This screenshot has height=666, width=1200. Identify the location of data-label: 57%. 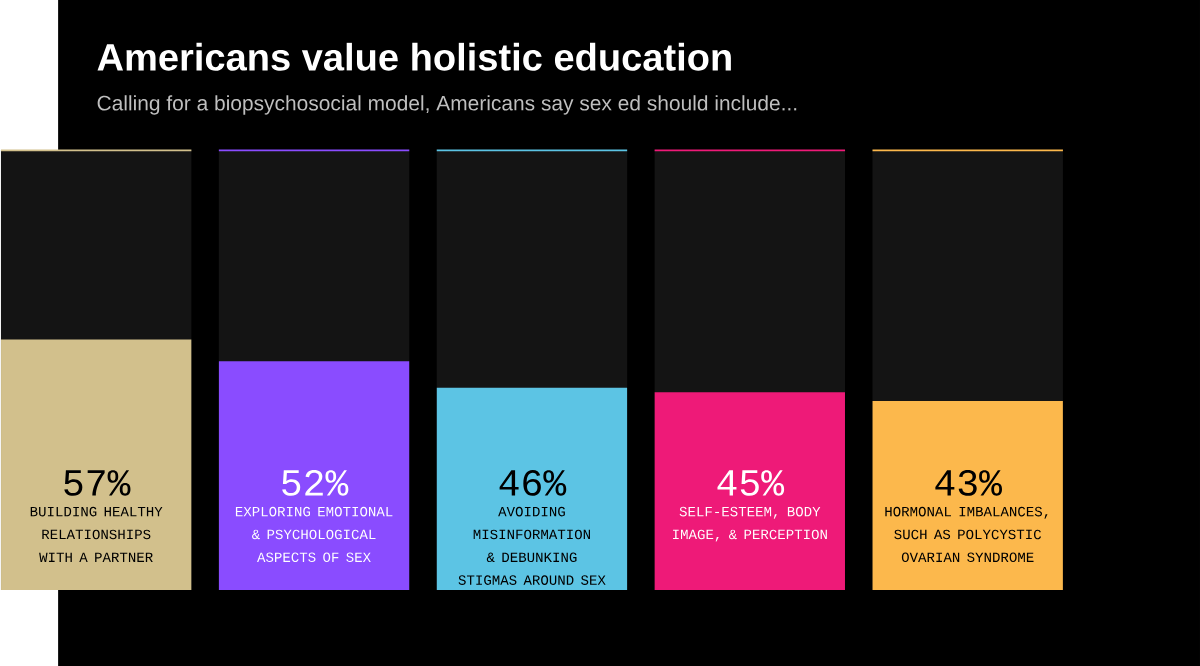
(97, 483).